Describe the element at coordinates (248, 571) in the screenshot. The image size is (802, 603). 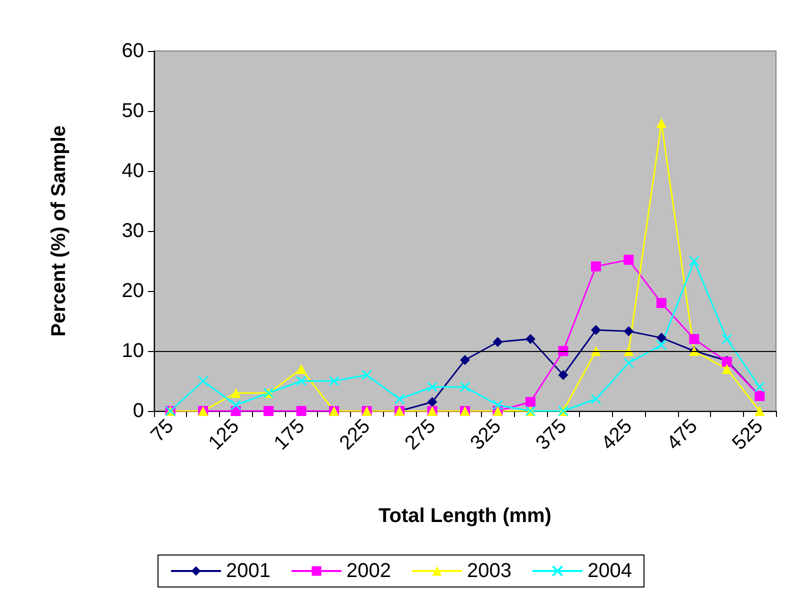
I see `legend-label: 2001` at that location.